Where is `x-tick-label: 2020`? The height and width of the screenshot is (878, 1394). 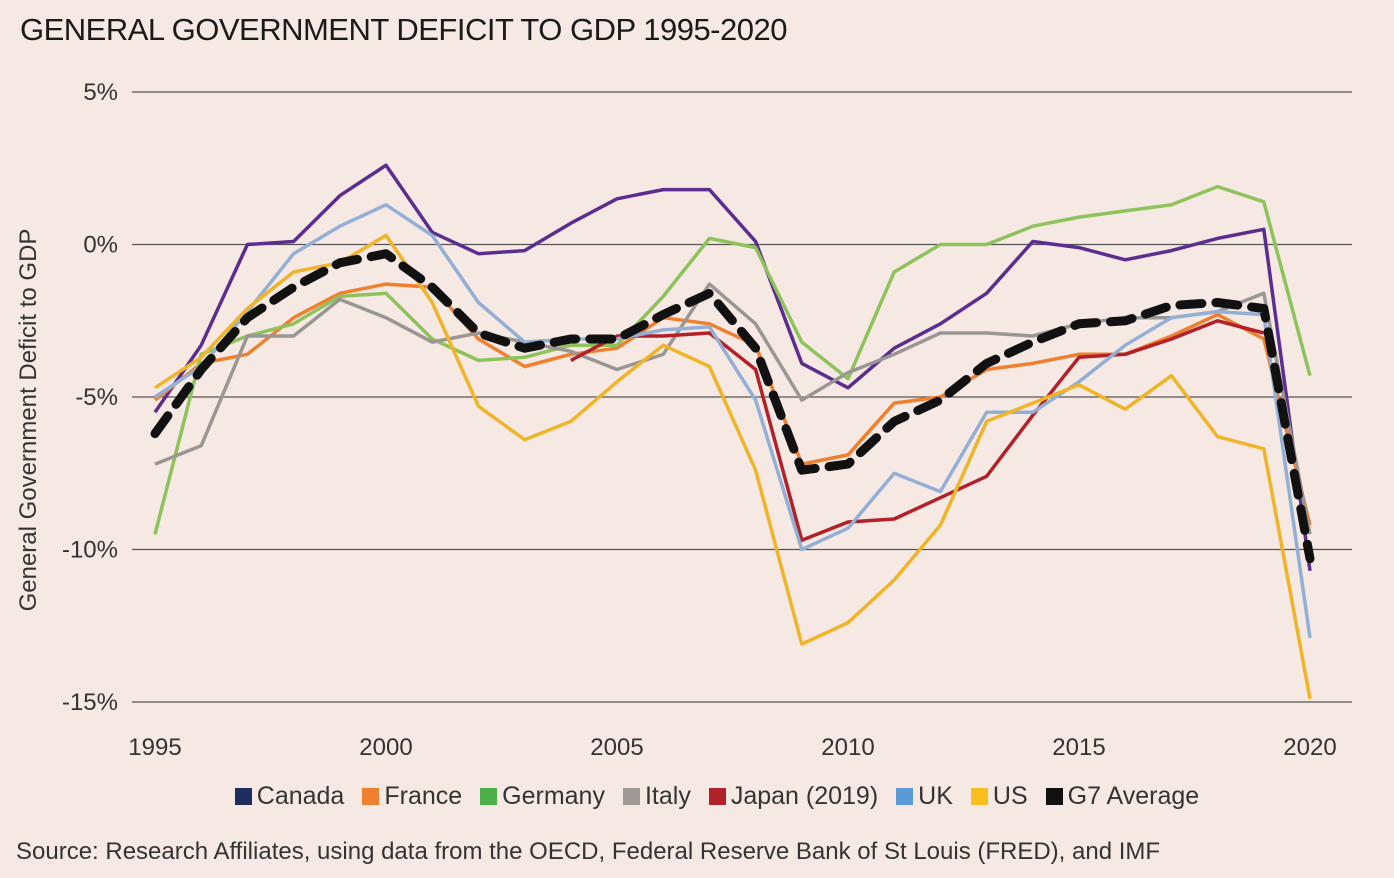 x-tick-label: 2020 is located at coordinates (1309, 747).